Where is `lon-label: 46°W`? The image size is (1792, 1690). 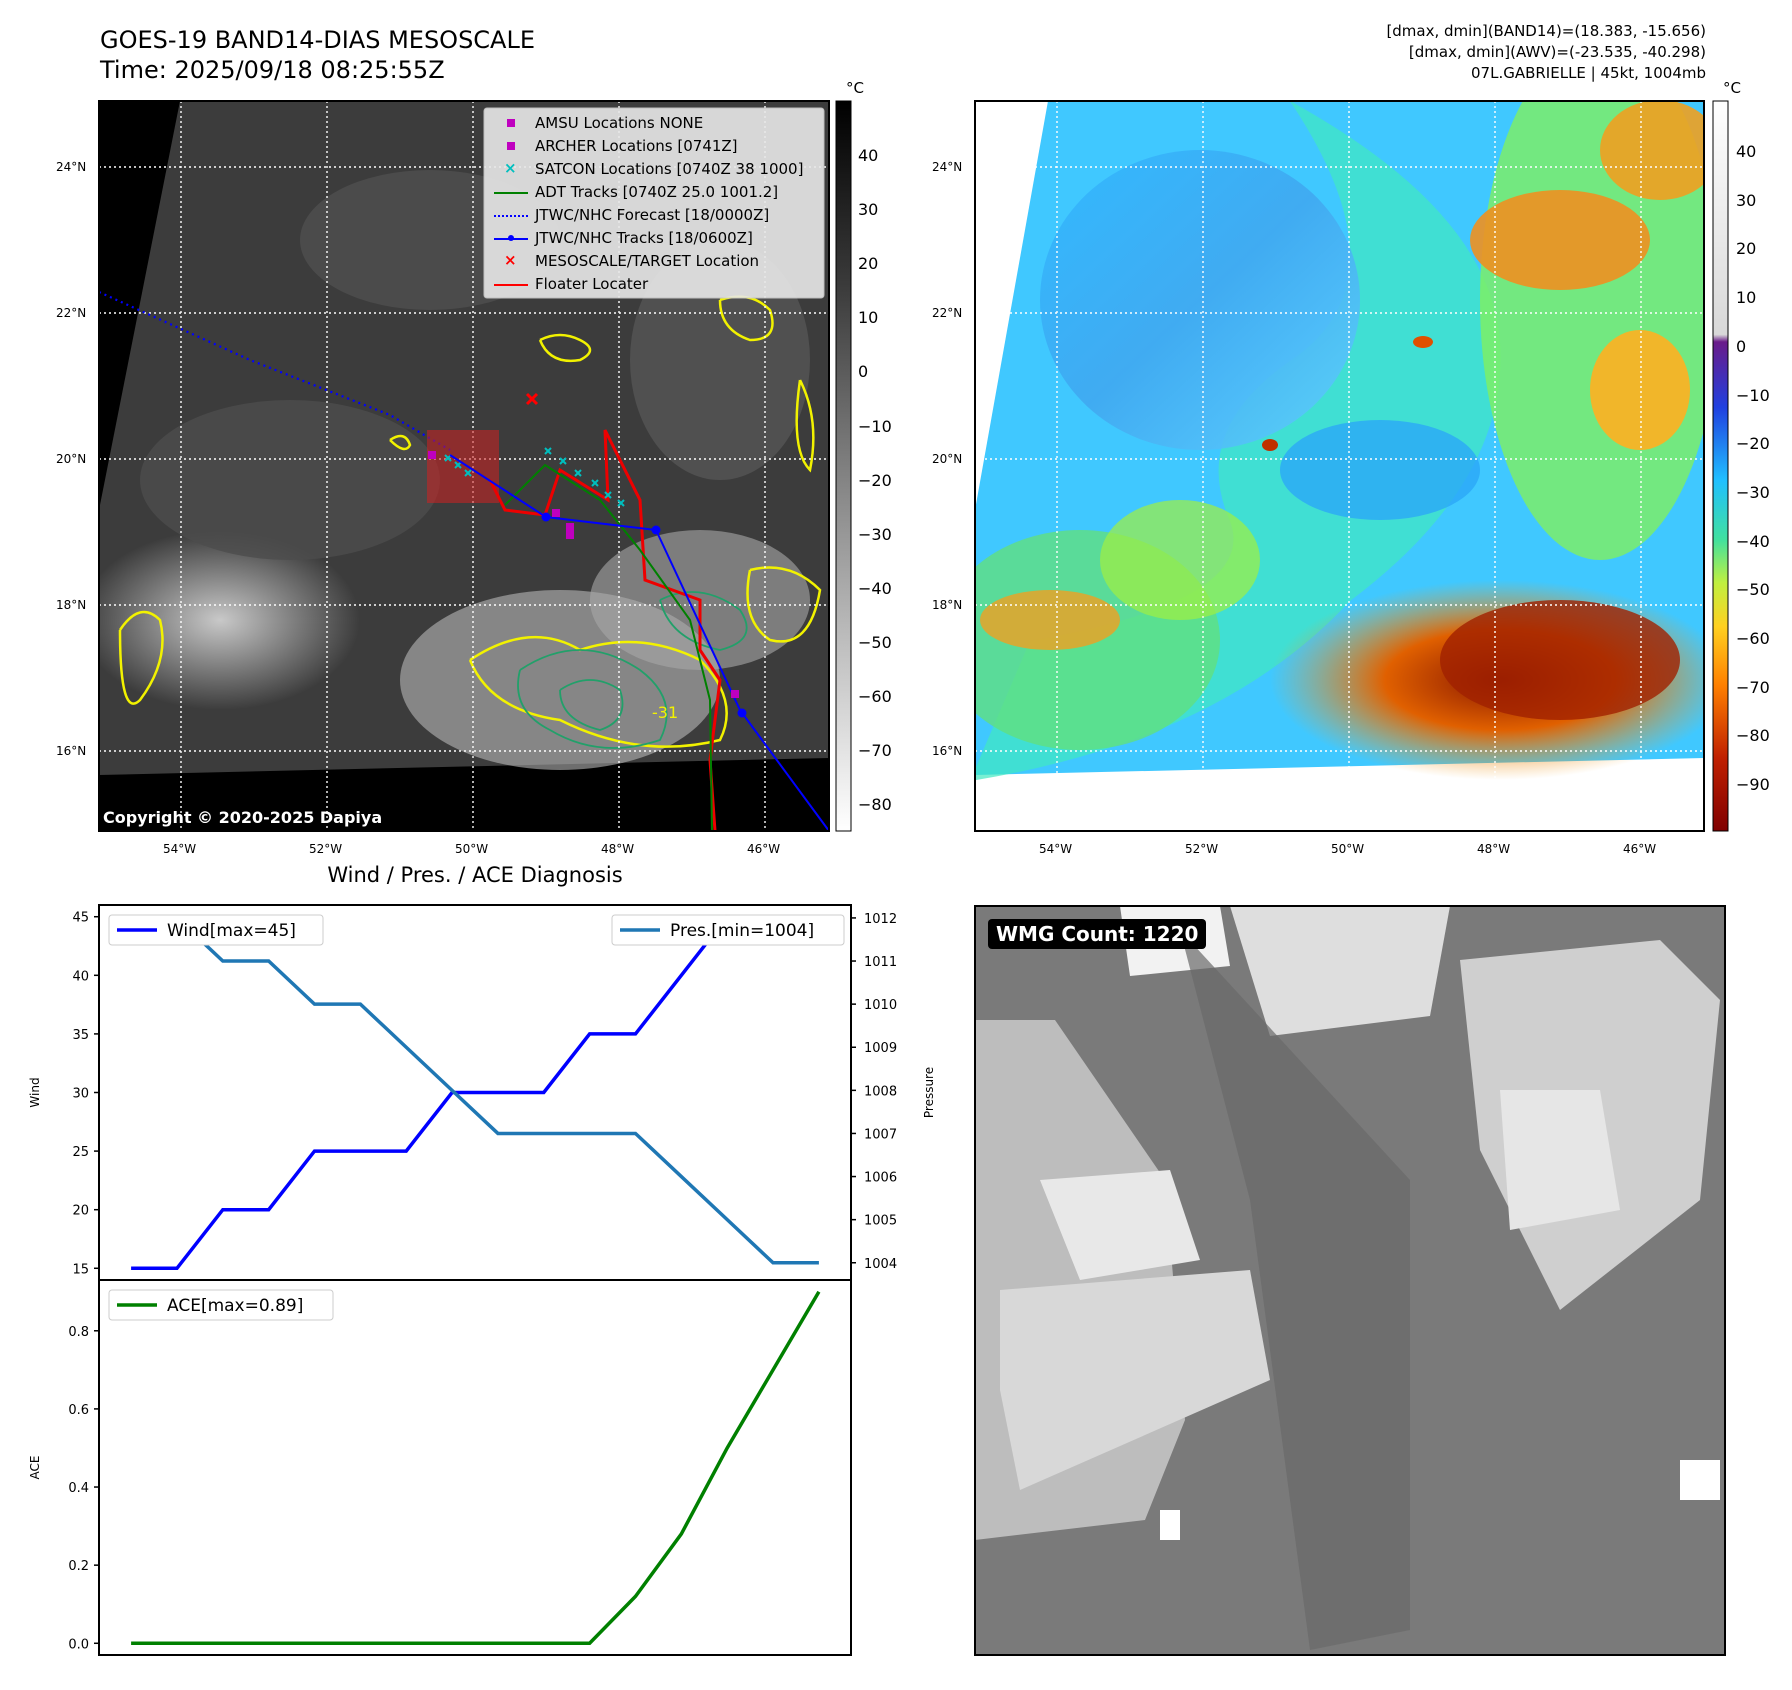
lon-label: 46°W is located at coordinates (764, 849).